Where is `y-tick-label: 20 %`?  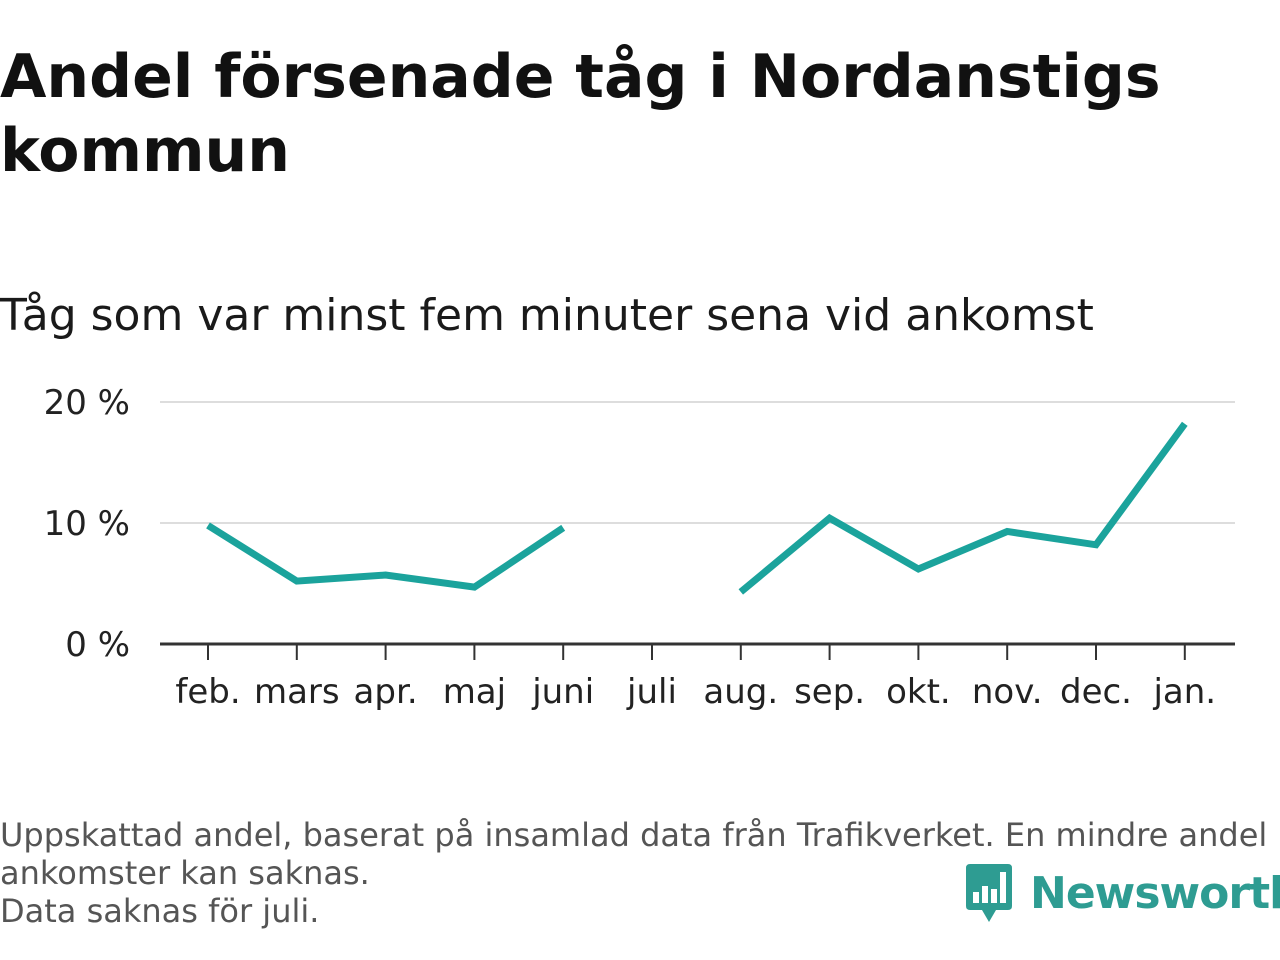
y-tick-label: 20 % is located at coordinates (87, 403).